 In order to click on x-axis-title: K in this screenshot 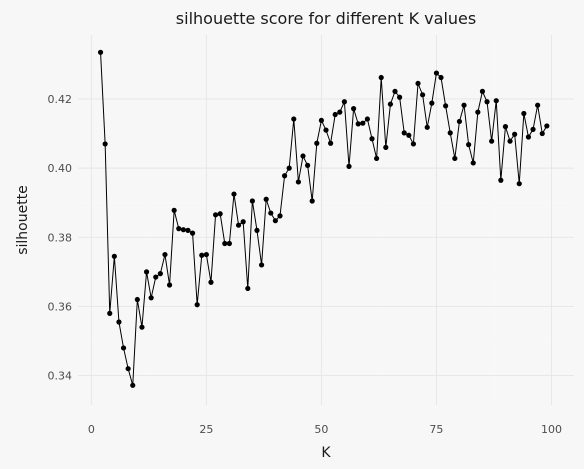, I will do `click(326, 453)`.